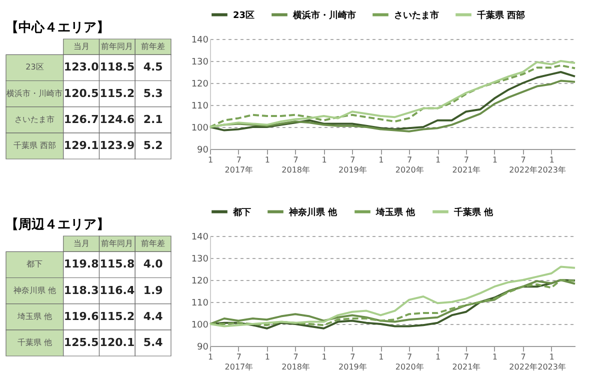  I want to click on text: 118.5, so click(117, 67).